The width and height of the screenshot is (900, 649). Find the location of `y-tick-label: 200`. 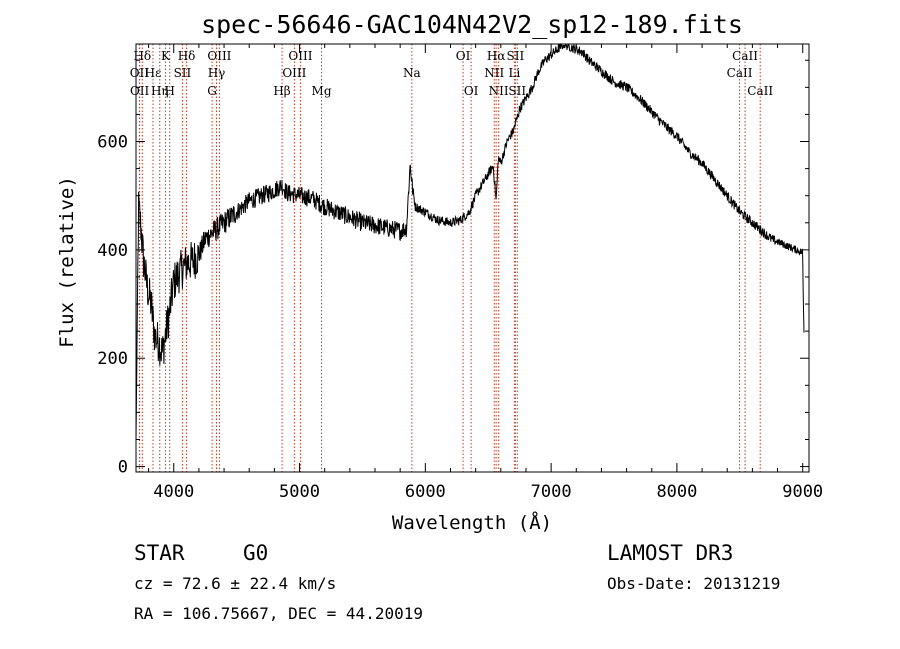

y-tick-label: 200 is located at coordinates (112, 359).